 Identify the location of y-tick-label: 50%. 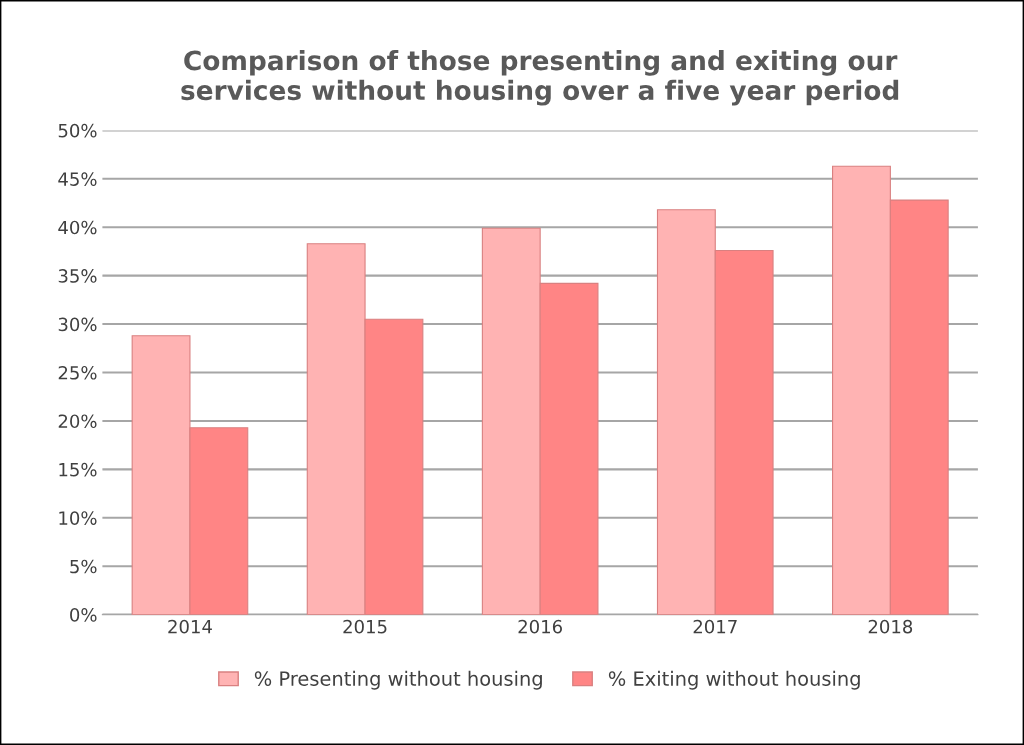
(77, 130).